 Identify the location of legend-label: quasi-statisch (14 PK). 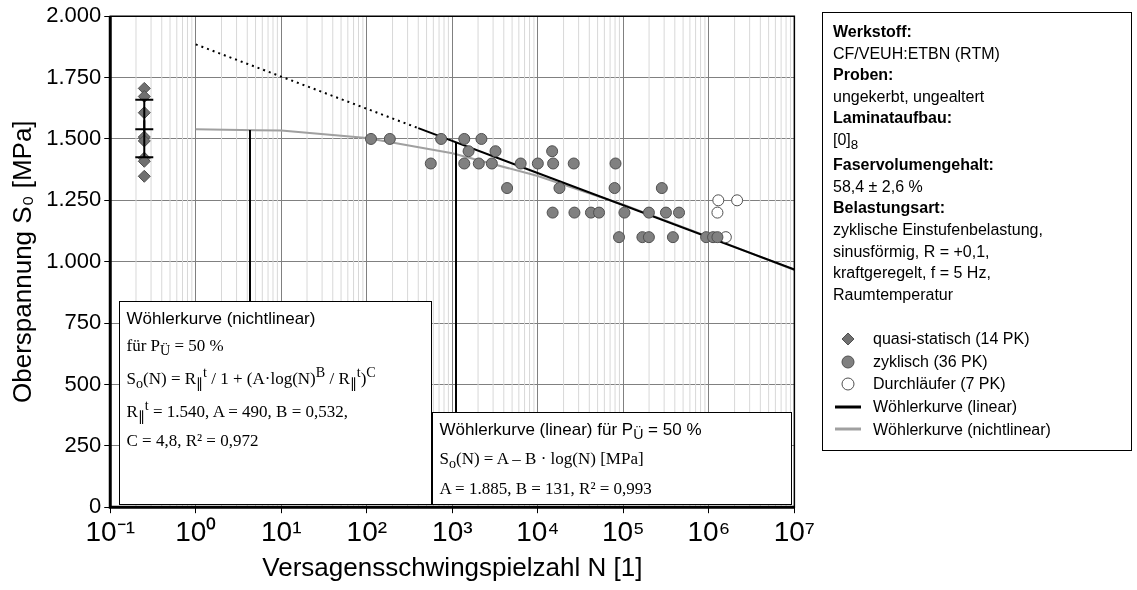
(951, 339).